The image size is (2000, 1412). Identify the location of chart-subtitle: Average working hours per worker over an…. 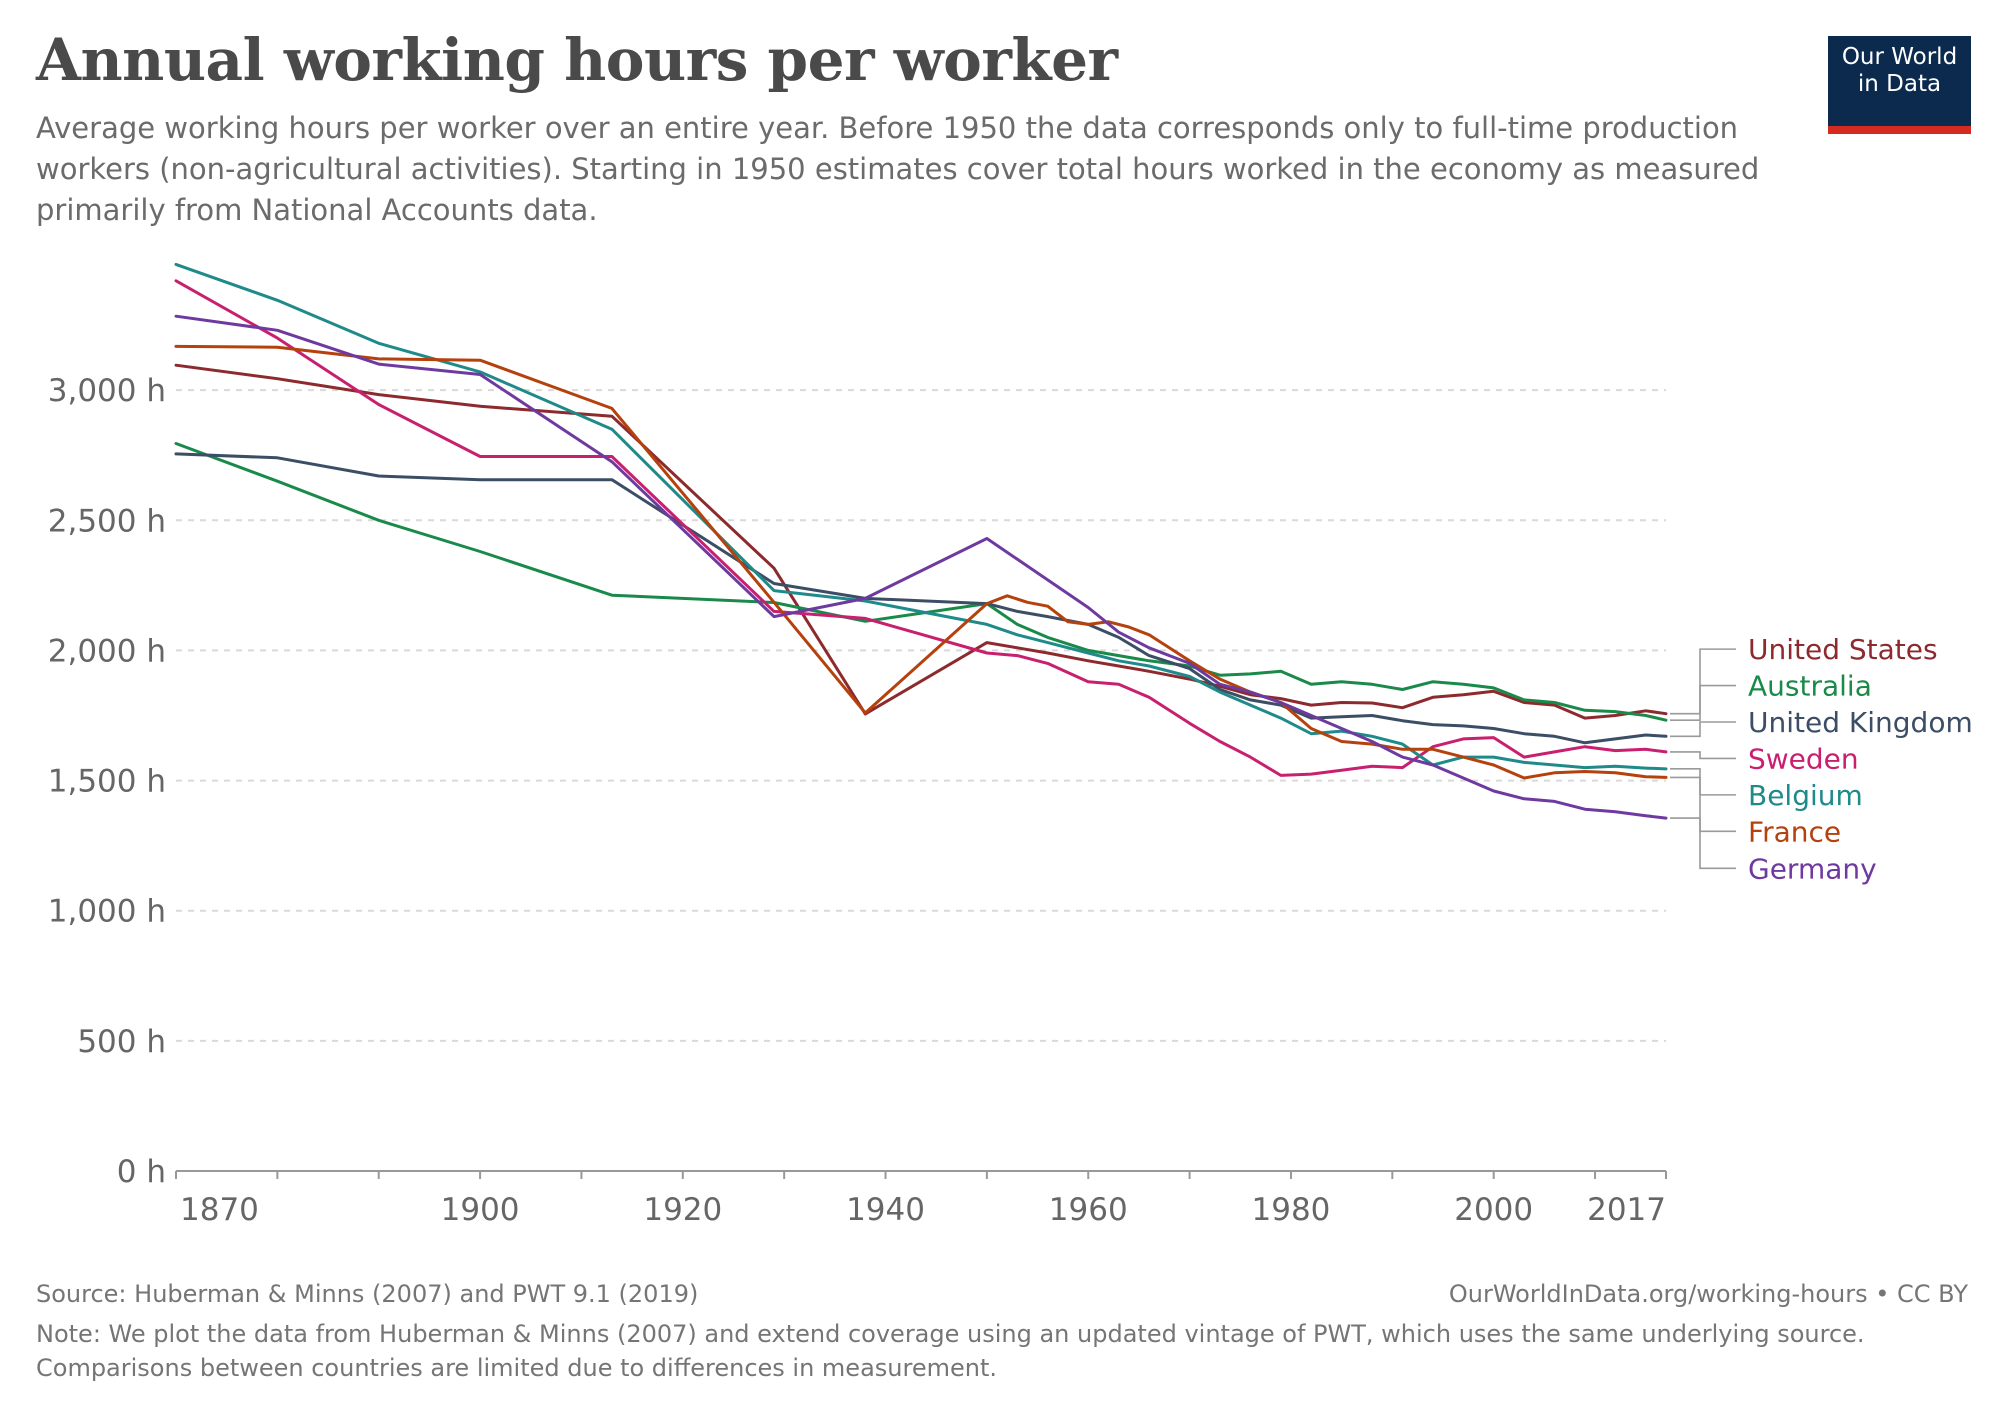
(898, 169).